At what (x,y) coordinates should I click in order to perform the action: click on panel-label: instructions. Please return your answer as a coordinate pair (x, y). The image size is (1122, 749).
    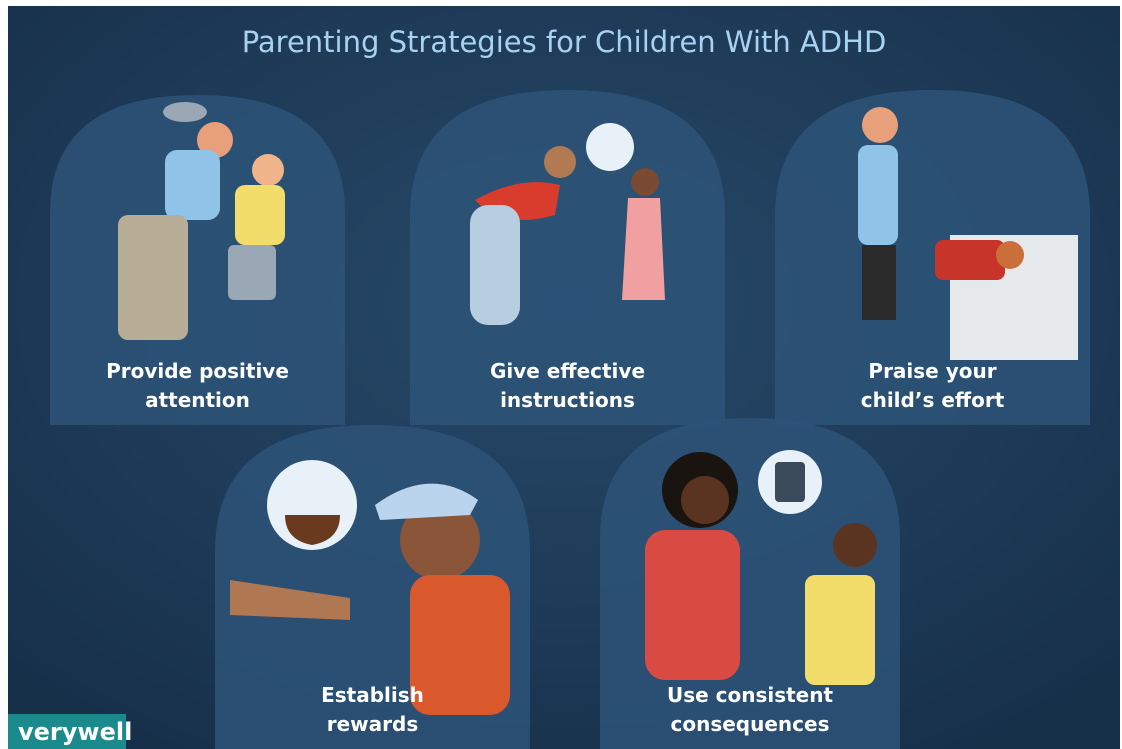
    Looking at the image, I should click on (567, 400).